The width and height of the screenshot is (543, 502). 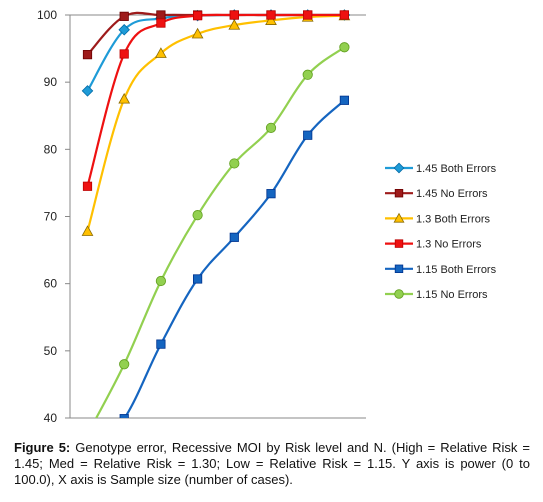 I want to click on legend-label: 1.45 No Errors, so click(x=452, y=194).